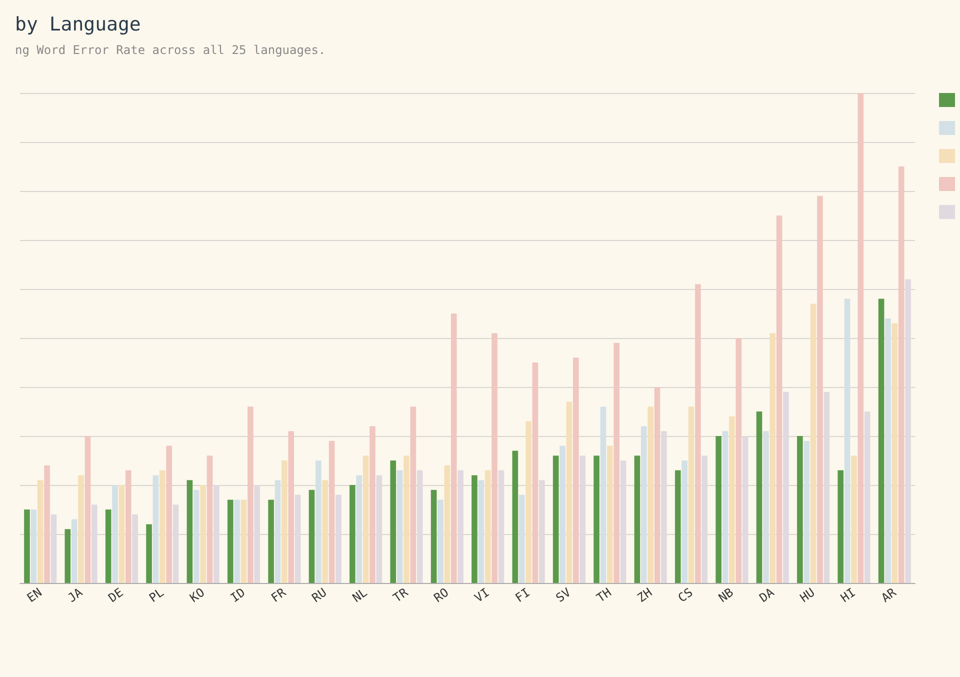 This screenshot has width=960, height=677. Describe the element at coordinates (34, 595) in the screenshot. I see `x-tick-label: EN` at that location.